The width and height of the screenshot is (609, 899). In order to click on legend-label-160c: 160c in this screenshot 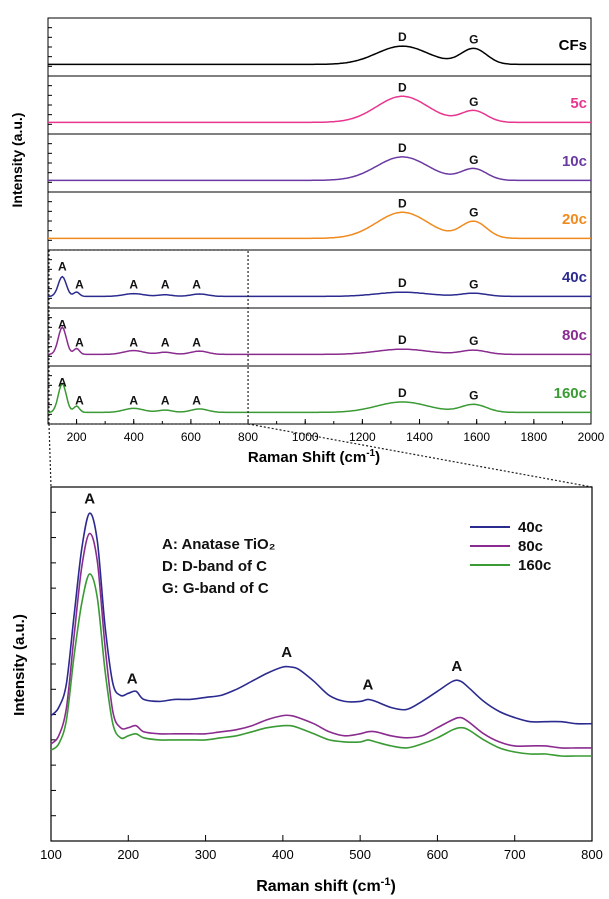, I will do `click(534, 565)`.